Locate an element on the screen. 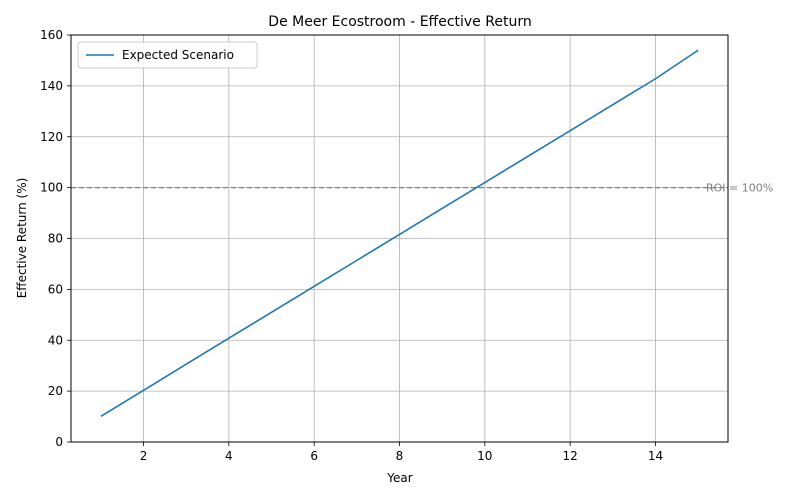 The width and height of the screenshot is (800, 500). y-axis-ticks: 0 20 40 60 80 100 120 140 160 is located at coordinates (55, 238).